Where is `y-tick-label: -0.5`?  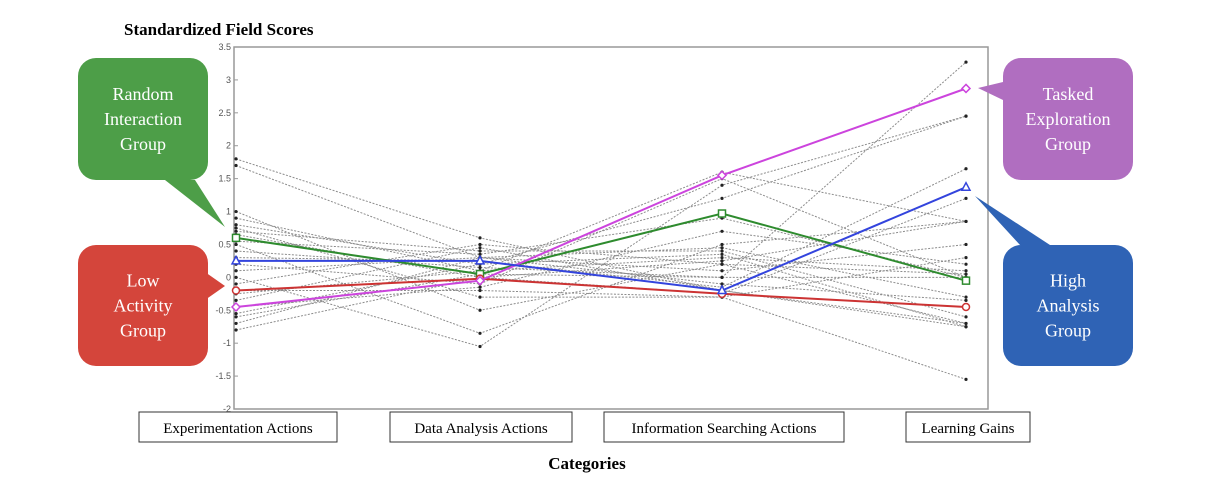 y-tick-label: -0.5 is located at coordinates (223, 310).